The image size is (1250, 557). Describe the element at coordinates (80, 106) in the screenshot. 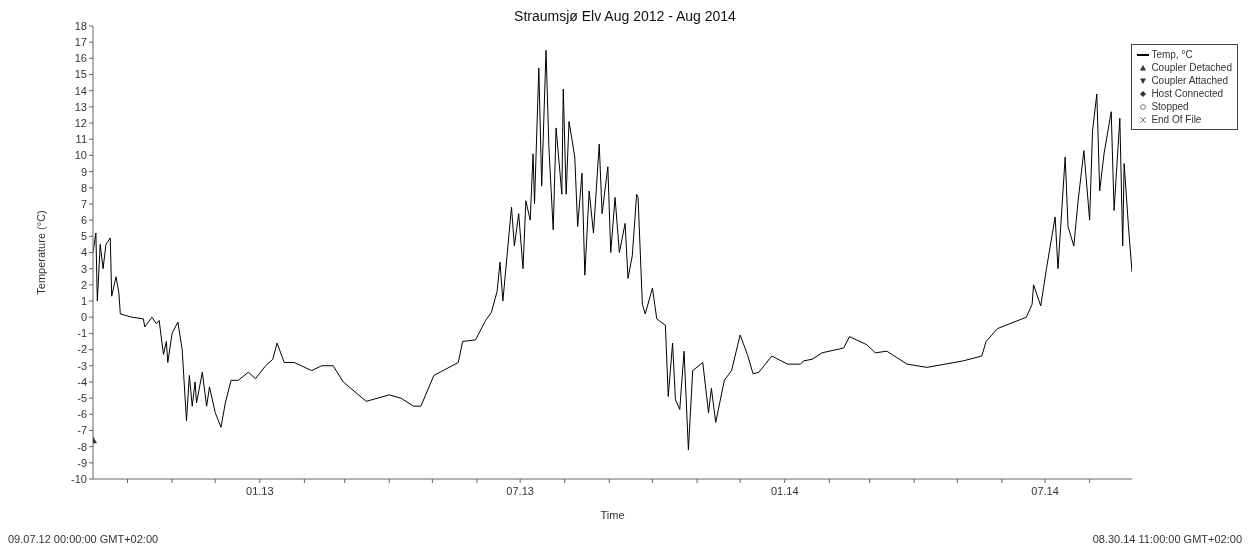

I see `y-tick-label: 13` at that location.